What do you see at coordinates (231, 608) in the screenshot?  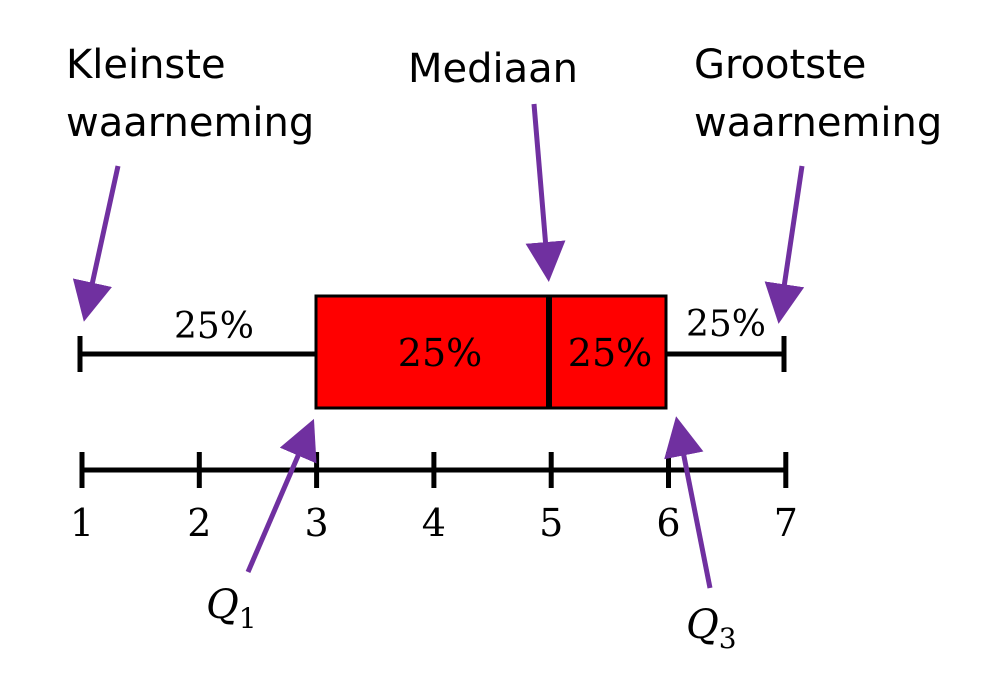 I see `q1-label: Q1` at bounding box center [231, 608].